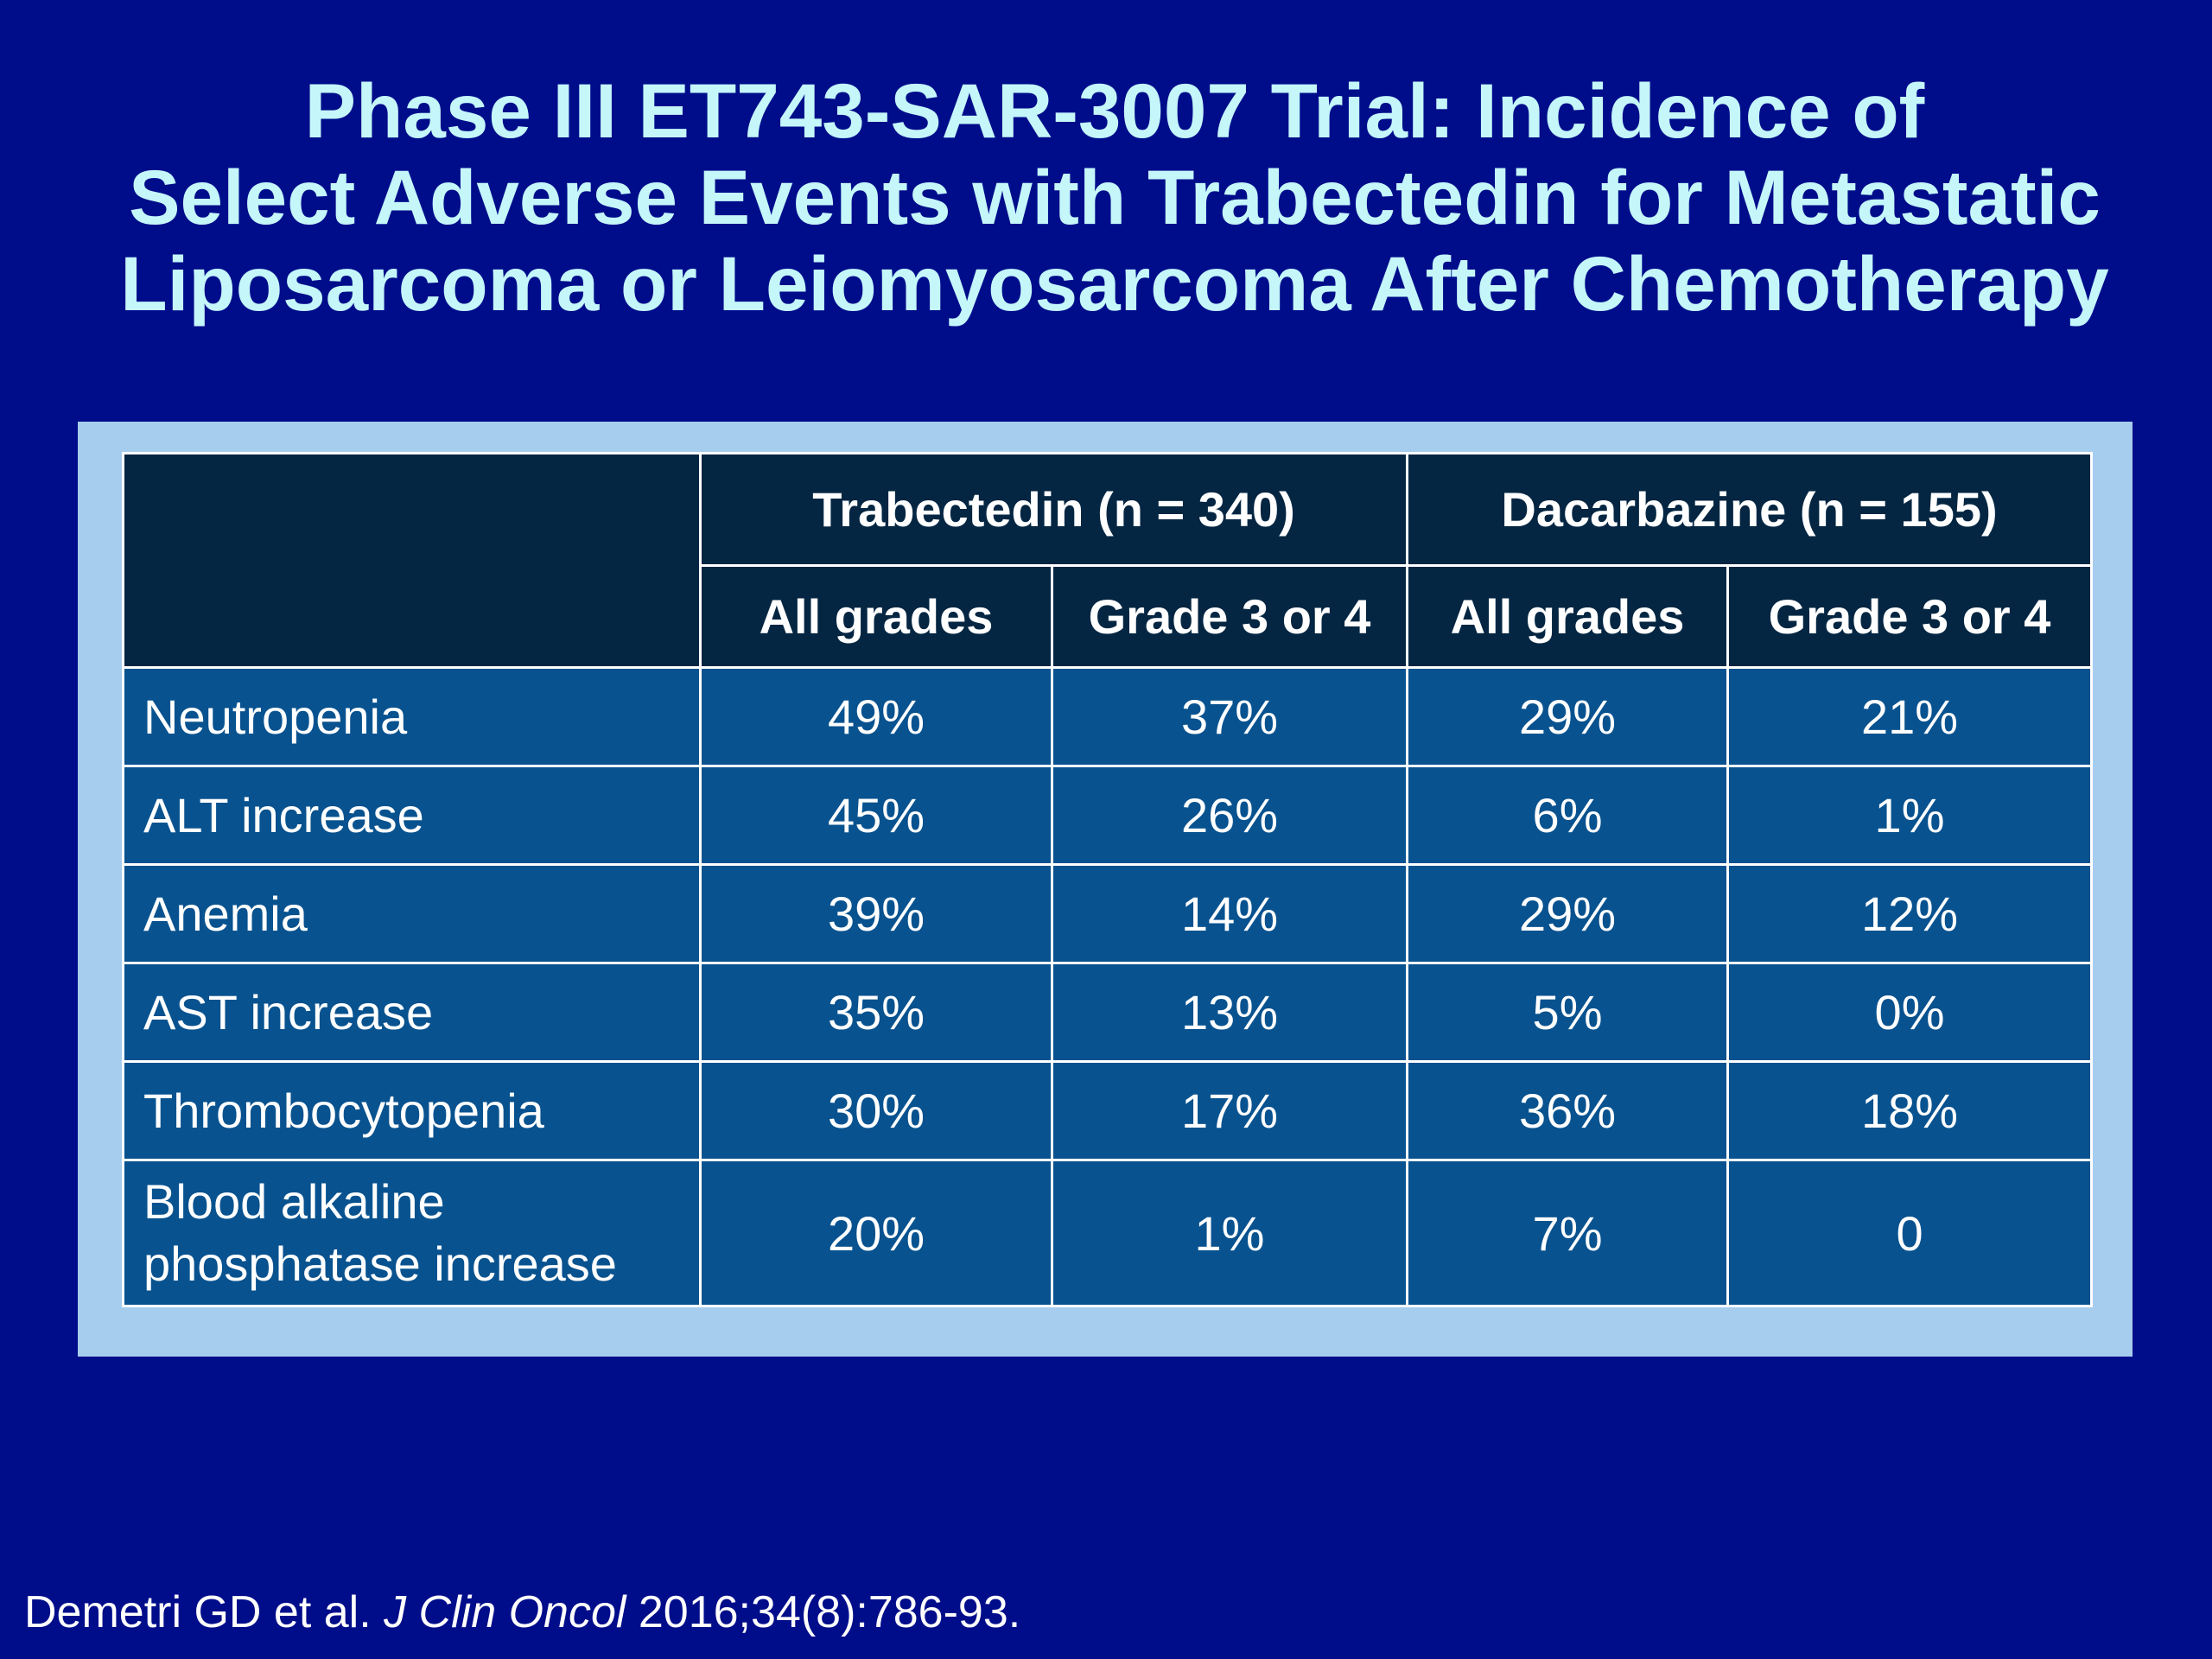 The height and width of the screenshot is (1659, 2212). Describe the element at coordinates (1910, 1013) in the screenshot. I see `table-cell: 0%` at that location.